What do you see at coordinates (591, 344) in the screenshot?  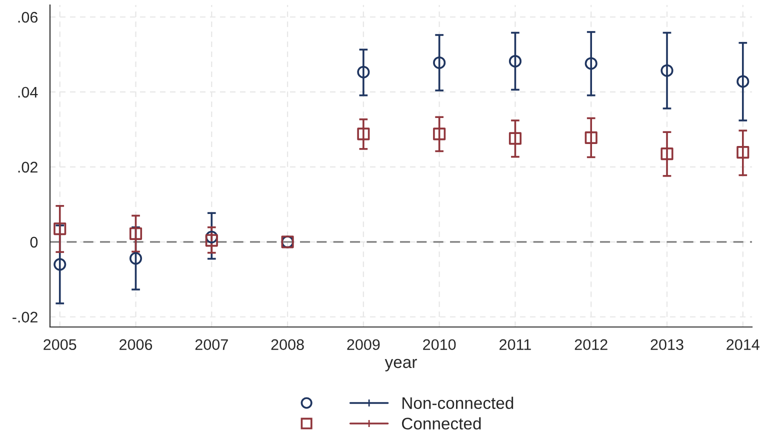 I see `x-tick-label: 2012` at bounding box center [591, 344].